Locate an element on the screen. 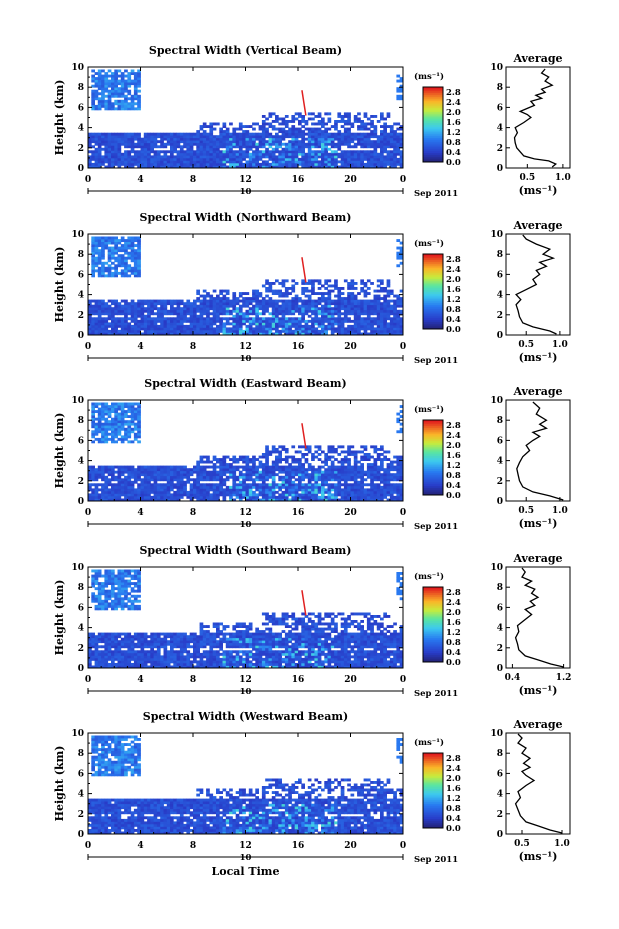  profile-x-label: (ms⁻¹) is located at coordinates (538, 190).